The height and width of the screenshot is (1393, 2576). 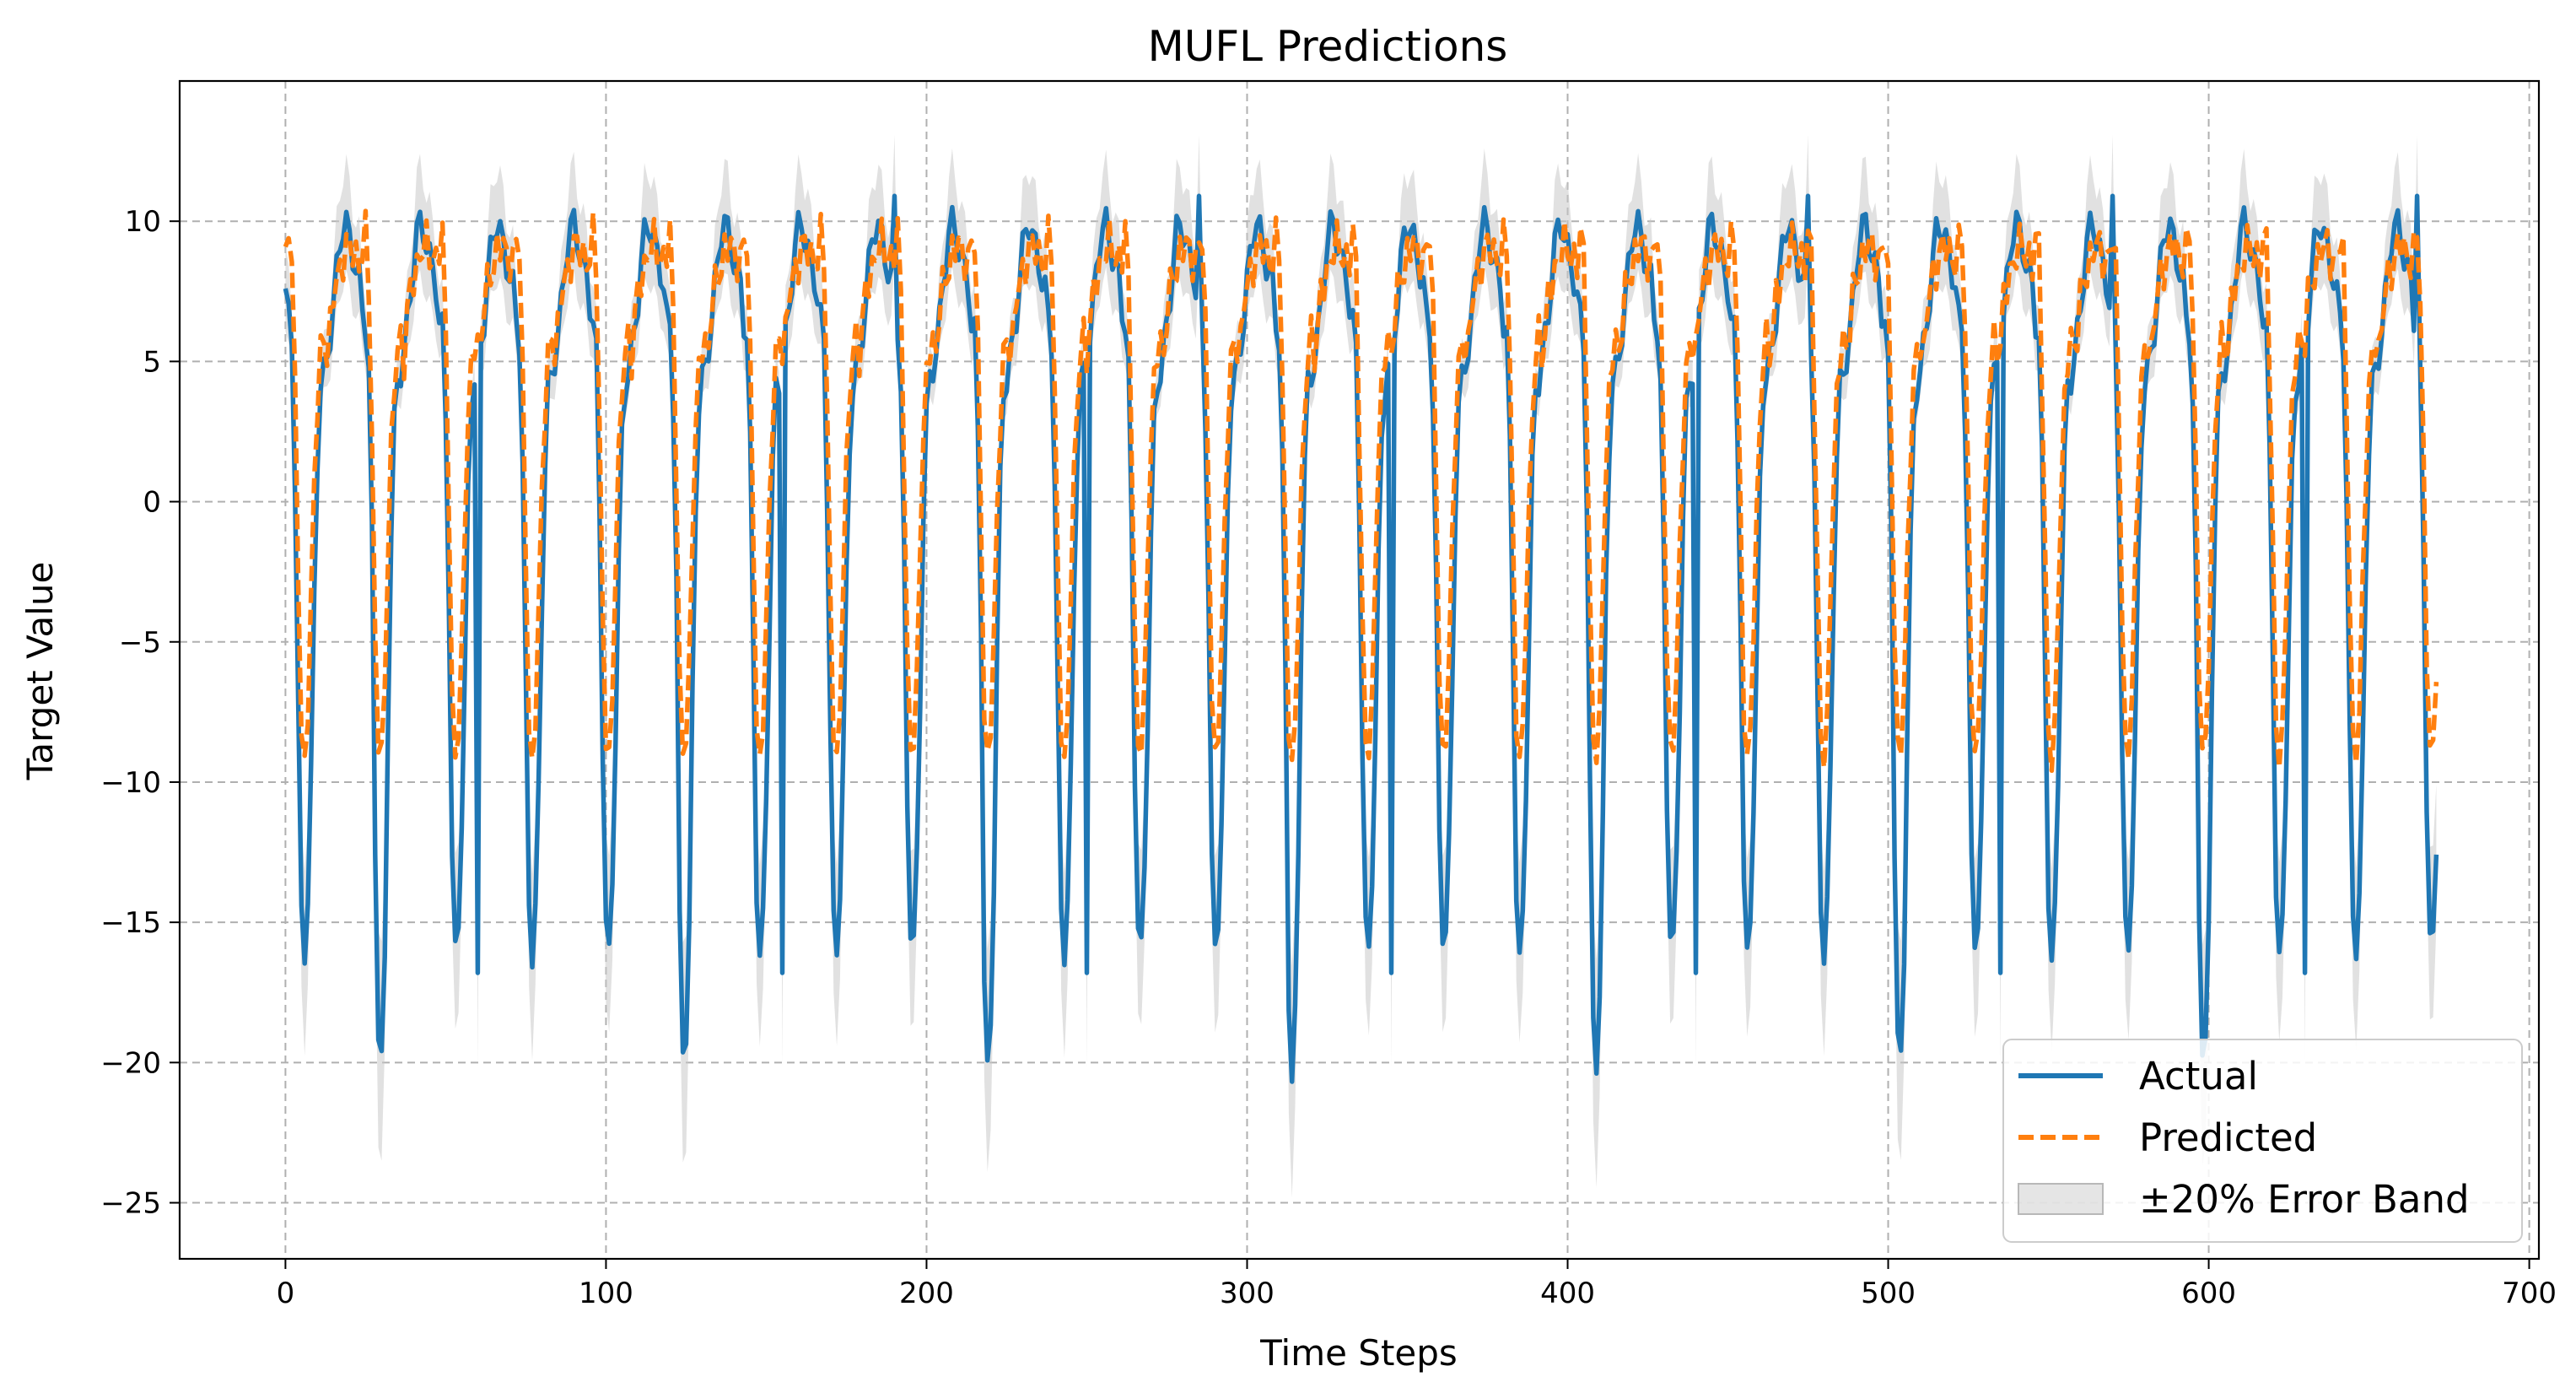 I want to click on y-tick-label: −10, so click(x=130, y=783).